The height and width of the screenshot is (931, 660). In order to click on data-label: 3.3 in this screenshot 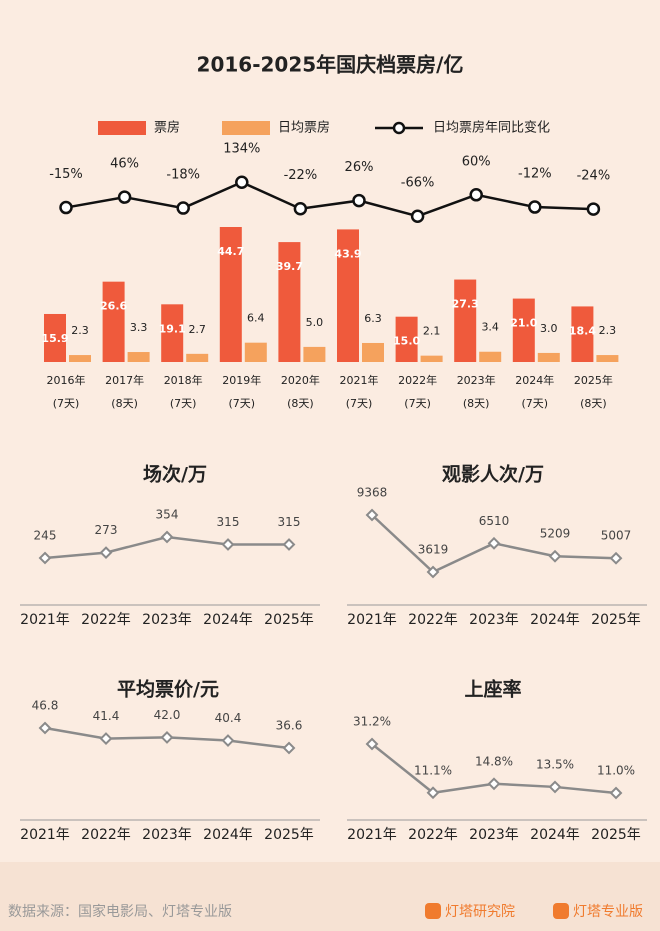, I will do `click(139, 327)`.